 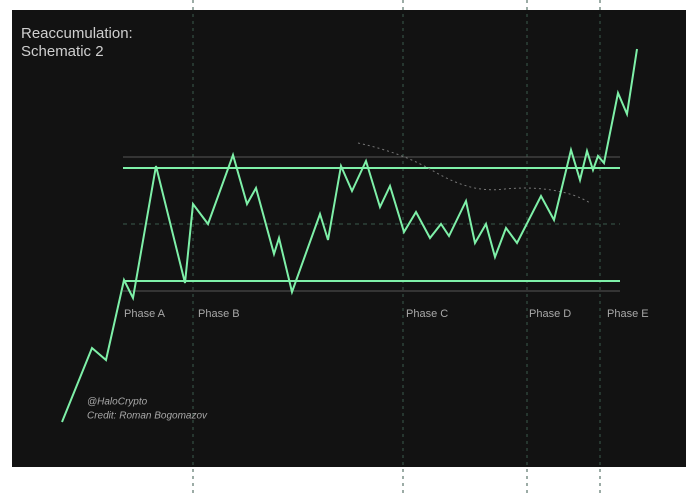 I want to click on trend-curve, so click(x=474, y=173).